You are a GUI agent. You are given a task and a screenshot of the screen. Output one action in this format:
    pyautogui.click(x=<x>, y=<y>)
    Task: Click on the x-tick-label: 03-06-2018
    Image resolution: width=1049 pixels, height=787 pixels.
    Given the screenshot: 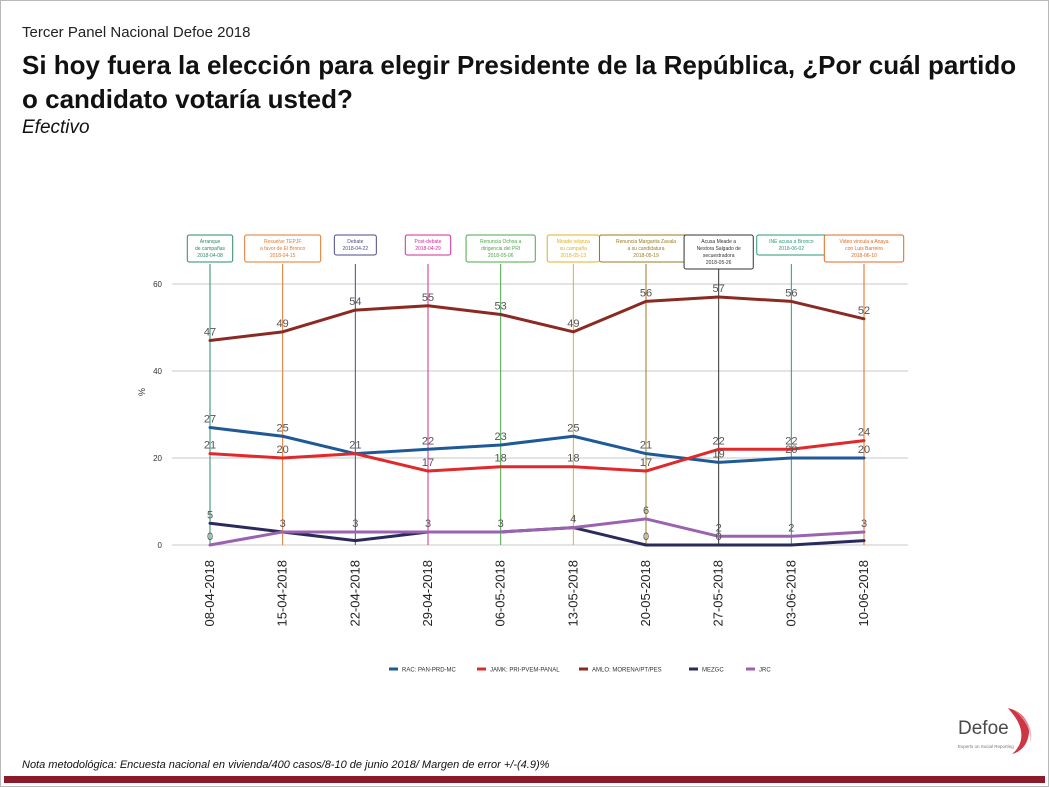 What is the action you would take?
    pyautogui.click(x=790, y=593)
    